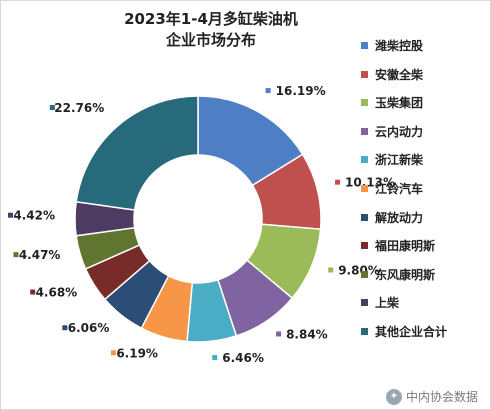 The image size is (491, 410). I want to click on watermark-text: 中内协会数据, so click(441, 397).